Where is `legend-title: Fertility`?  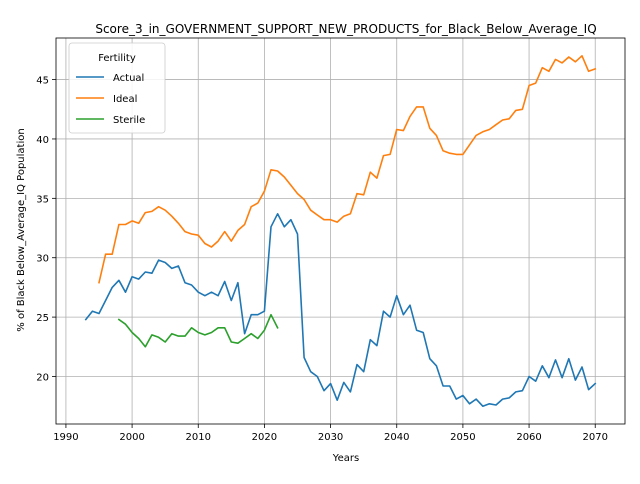 legend-title: Fertility is located at coordinates (117, 58).